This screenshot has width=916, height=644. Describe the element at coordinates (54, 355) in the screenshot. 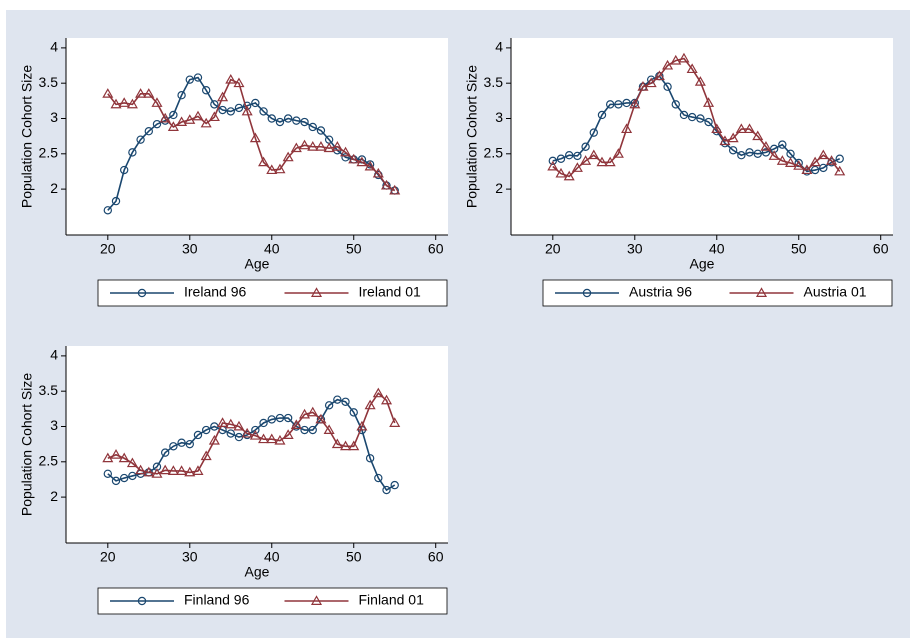

I see `y-tick-label: 4` at that location.